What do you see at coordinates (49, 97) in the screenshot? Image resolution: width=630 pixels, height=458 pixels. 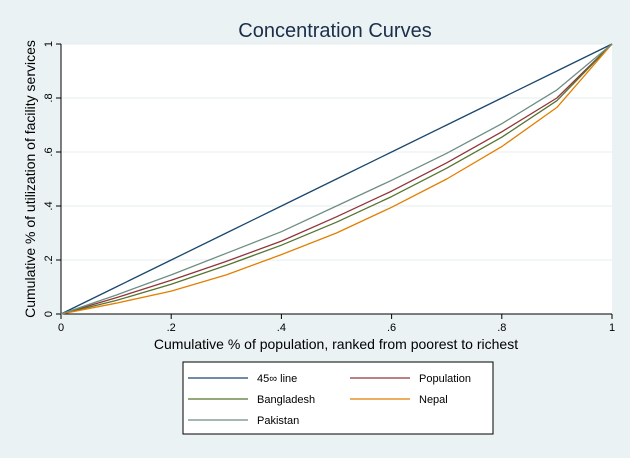 I see `y-tick-label-4: .8` at bounding box center [49, 97].